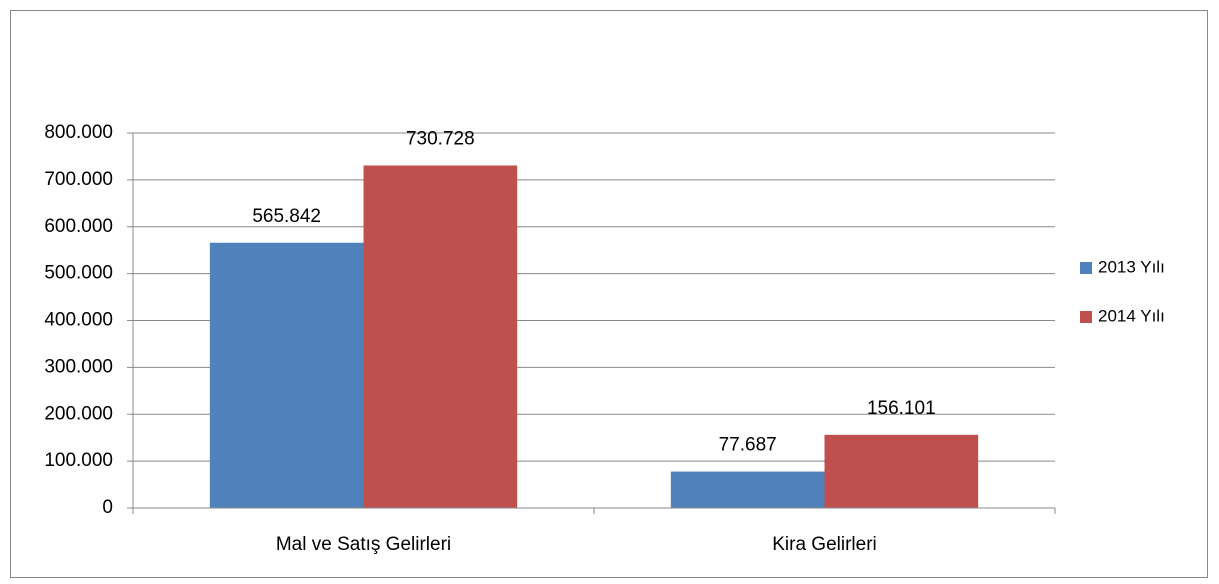  Describe the element at coordinates (107, 507) in the screenshot. I see `y-tick-label: 0` at that location.